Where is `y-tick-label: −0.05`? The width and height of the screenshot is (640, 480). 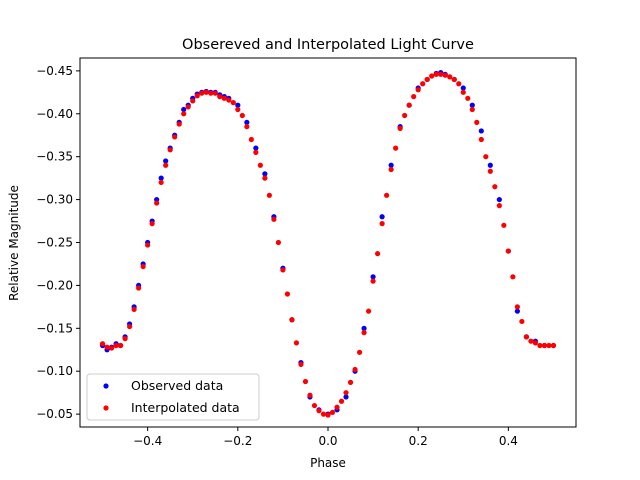
y-tick-label: −0.05 is located at coordinates (54, 414).